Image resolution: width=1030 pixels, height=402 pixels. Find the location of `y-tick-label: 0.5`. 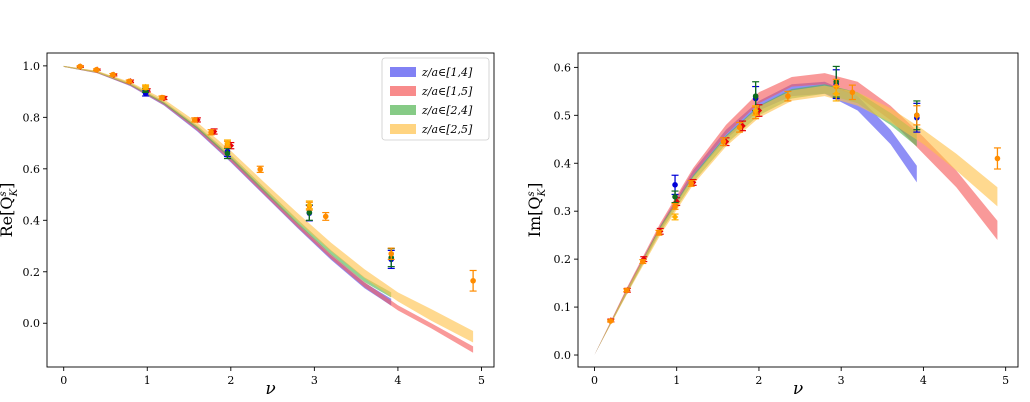

y-tick-label: 0.5 is located at coordinates (563, 115).